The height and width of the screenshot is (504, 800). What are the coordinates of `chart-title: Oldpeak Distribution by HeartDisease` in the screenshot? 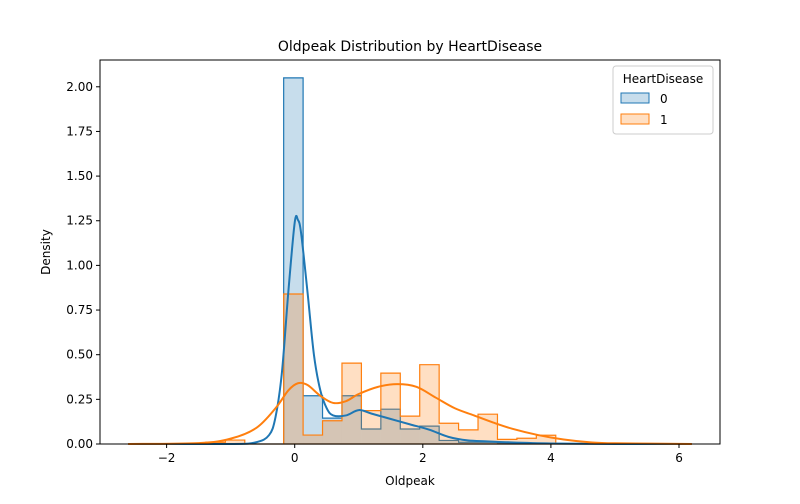 It's located at (410, 47).